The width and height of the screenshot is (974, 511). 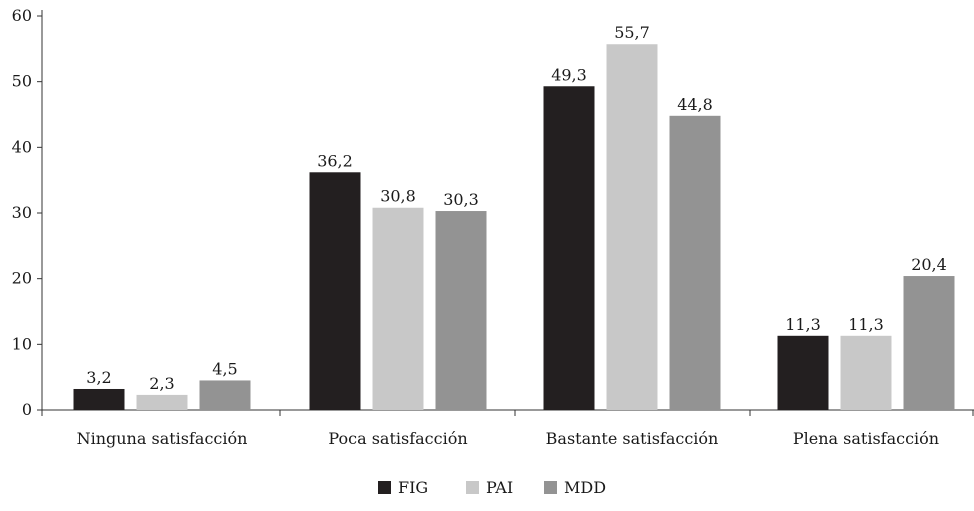 I want to click on legend-label: FIG, so click(x=413, y=487).